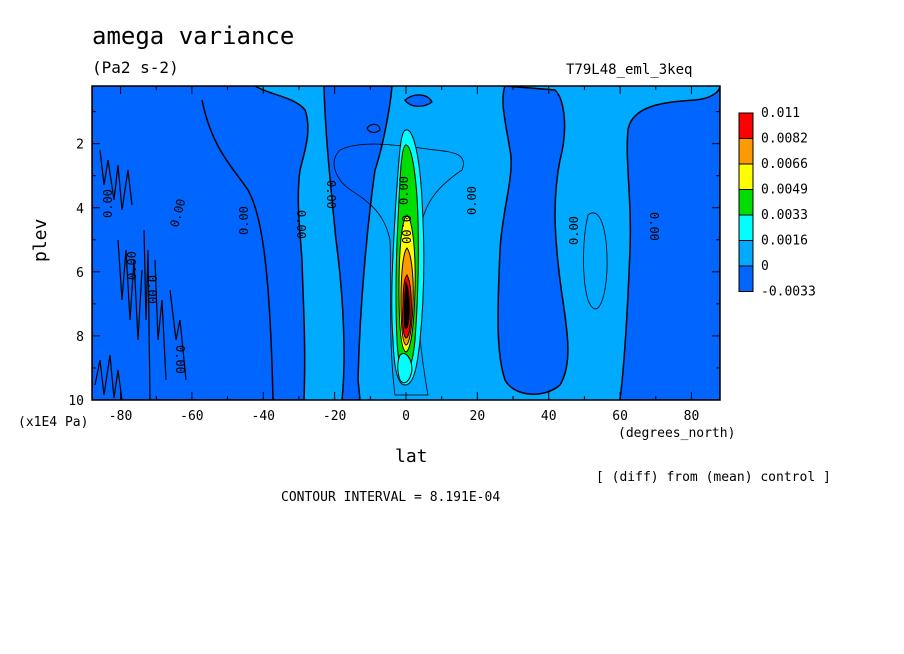 This screenshot has height=654, width=904. I want to click on y-tick-label: 6, so click(80, 273).